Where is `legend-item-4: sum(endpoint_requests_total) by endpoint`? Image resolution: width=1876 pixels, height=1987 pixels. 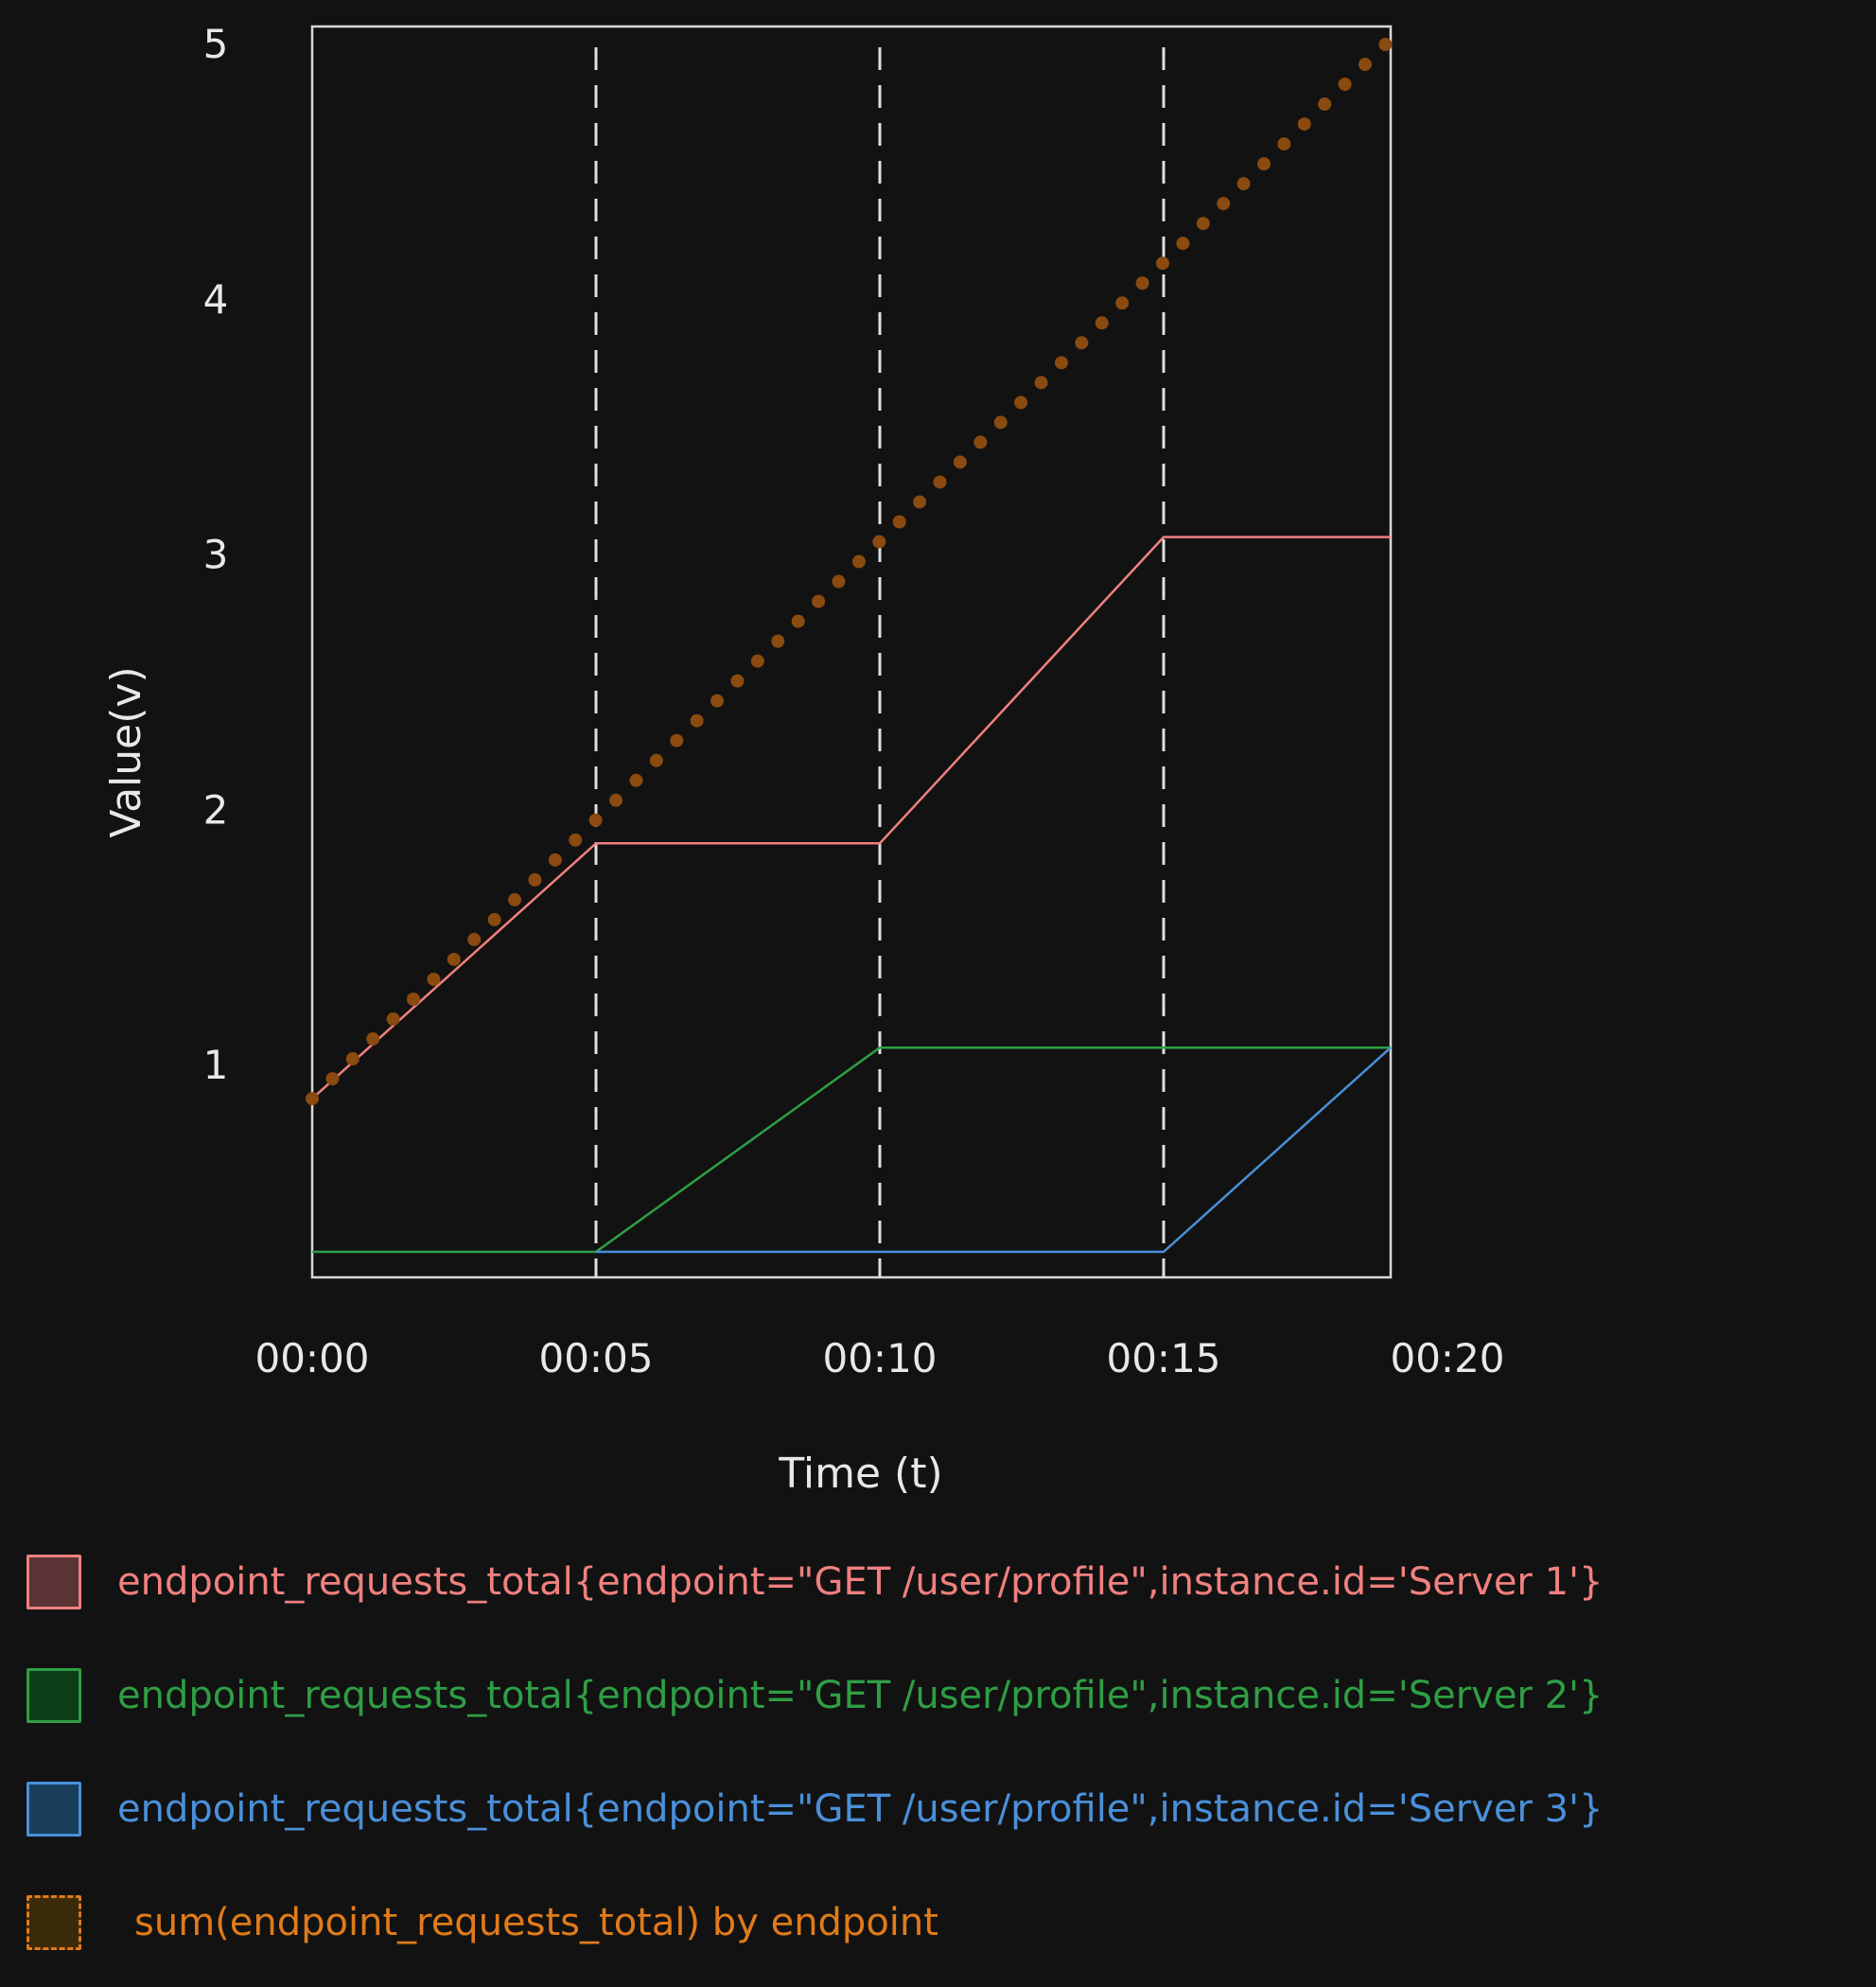
legend-item-4: sum(endpoint_requests_total) by endpoint is located at coordinates (482, 1922).